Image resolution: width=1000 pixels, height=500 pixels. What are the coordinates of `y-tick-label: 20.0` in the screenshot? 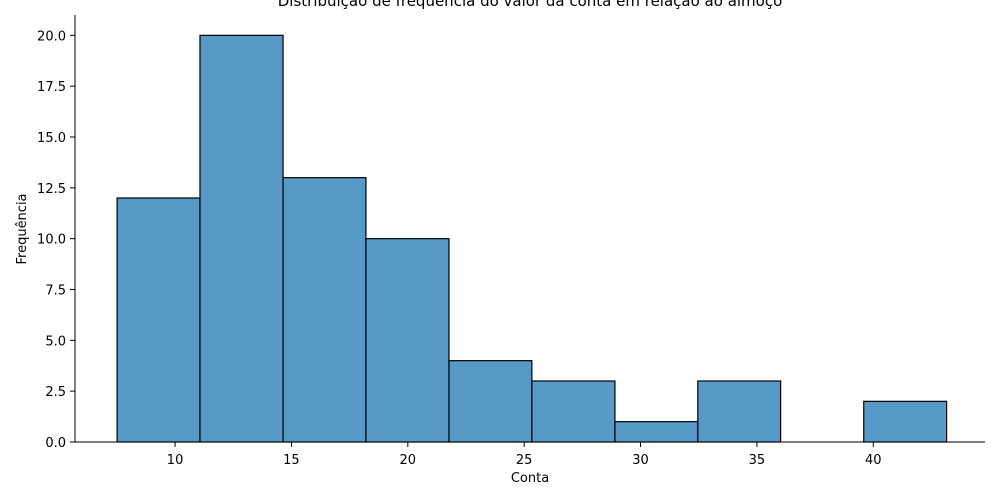 It's located at (51, 36).